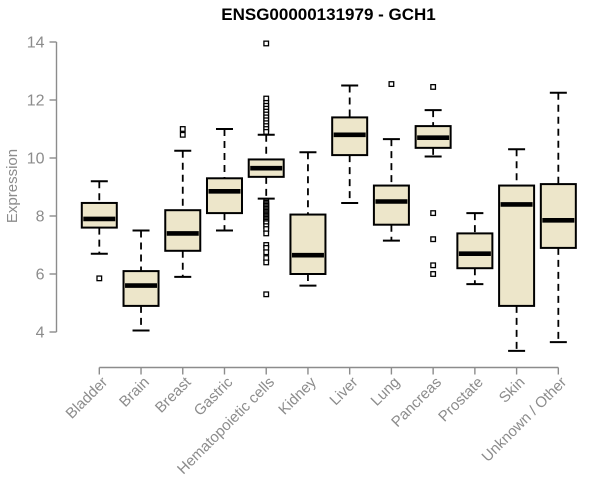  What do you see at coordinates (266, 169) in the screenshot?
I see `box-hematopoietic-cells` at bounding box center [266, 169].